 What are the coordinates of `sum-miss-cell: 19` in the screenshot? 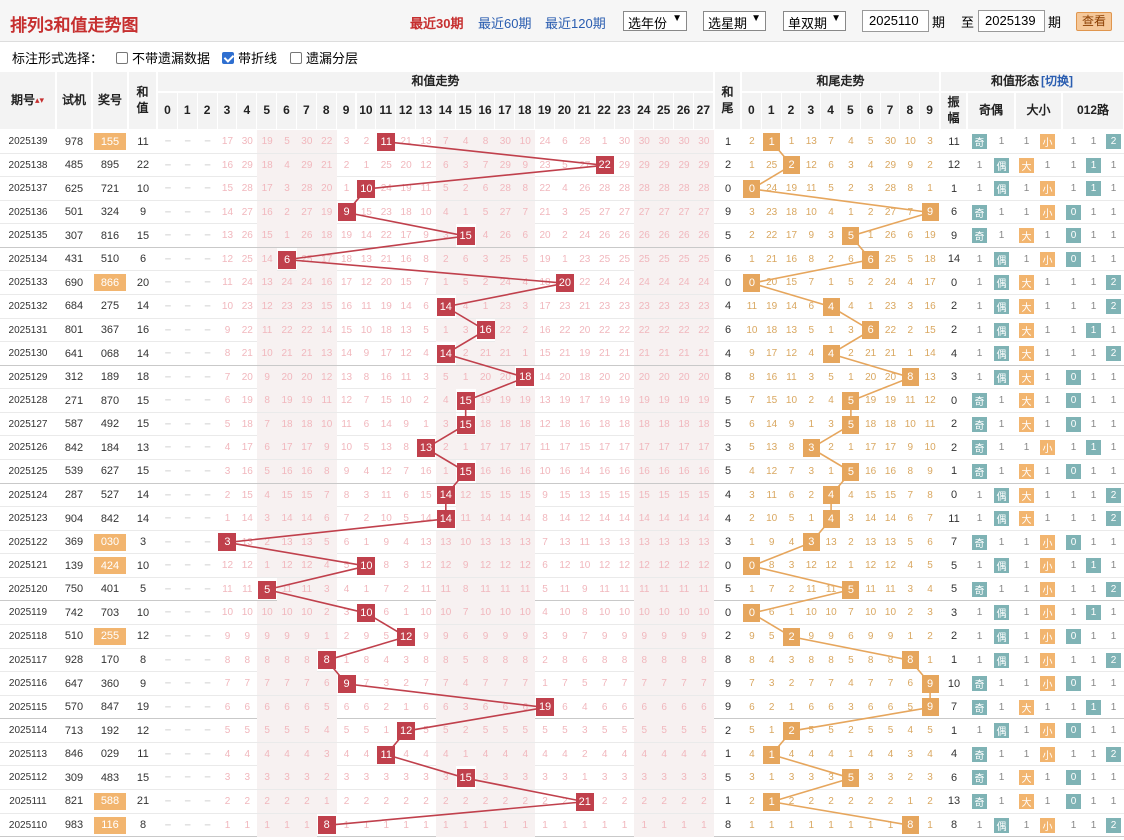 It's located at (347, 236).